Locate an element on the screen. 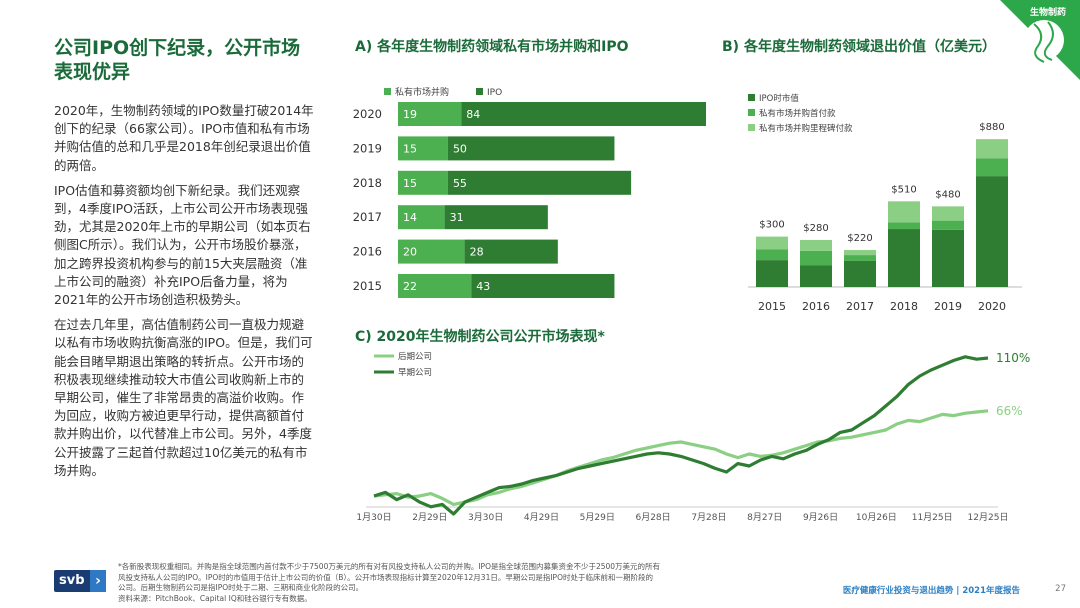  total-label: $880 is located at coordinates (991, 127).